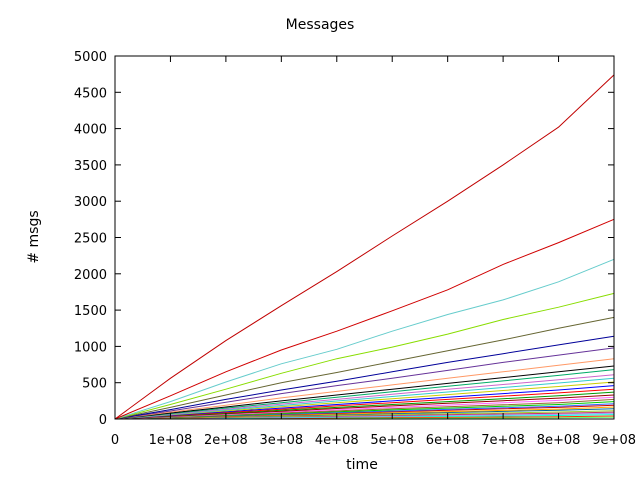 This screenshot has height=480, width=640. I want to click on x-axis-label: time, so click(362, 465).